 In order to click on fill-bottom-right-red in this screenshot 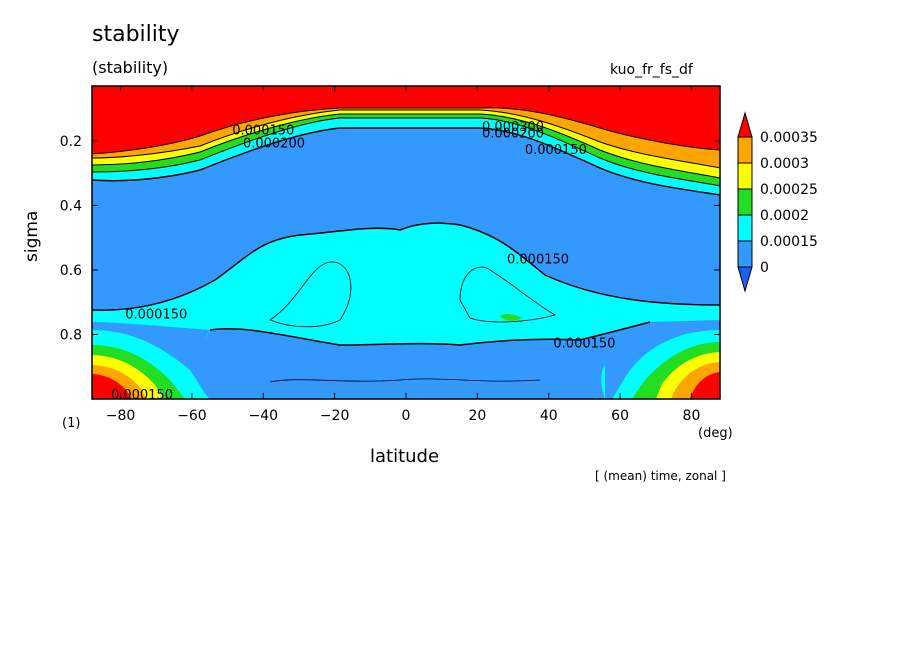, I will do `click(705, 385)`.